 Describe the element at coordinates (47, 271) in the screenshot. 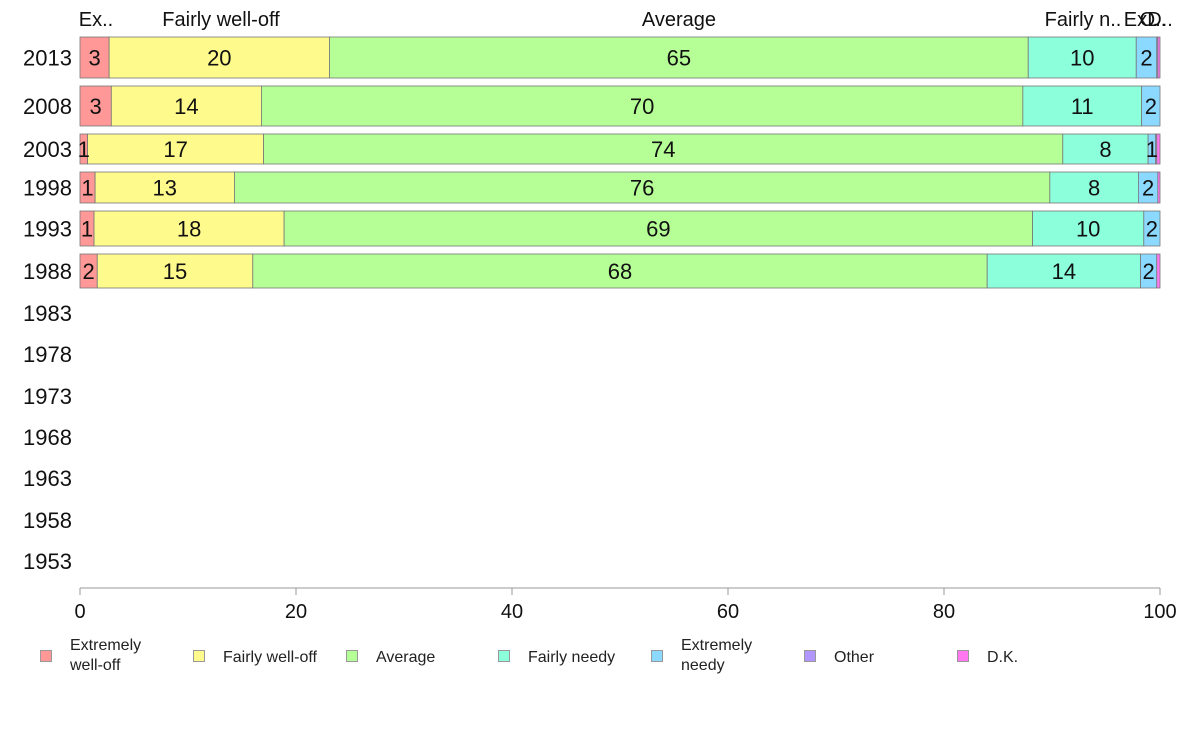

I see `y-axis-label: 1988` at that location.